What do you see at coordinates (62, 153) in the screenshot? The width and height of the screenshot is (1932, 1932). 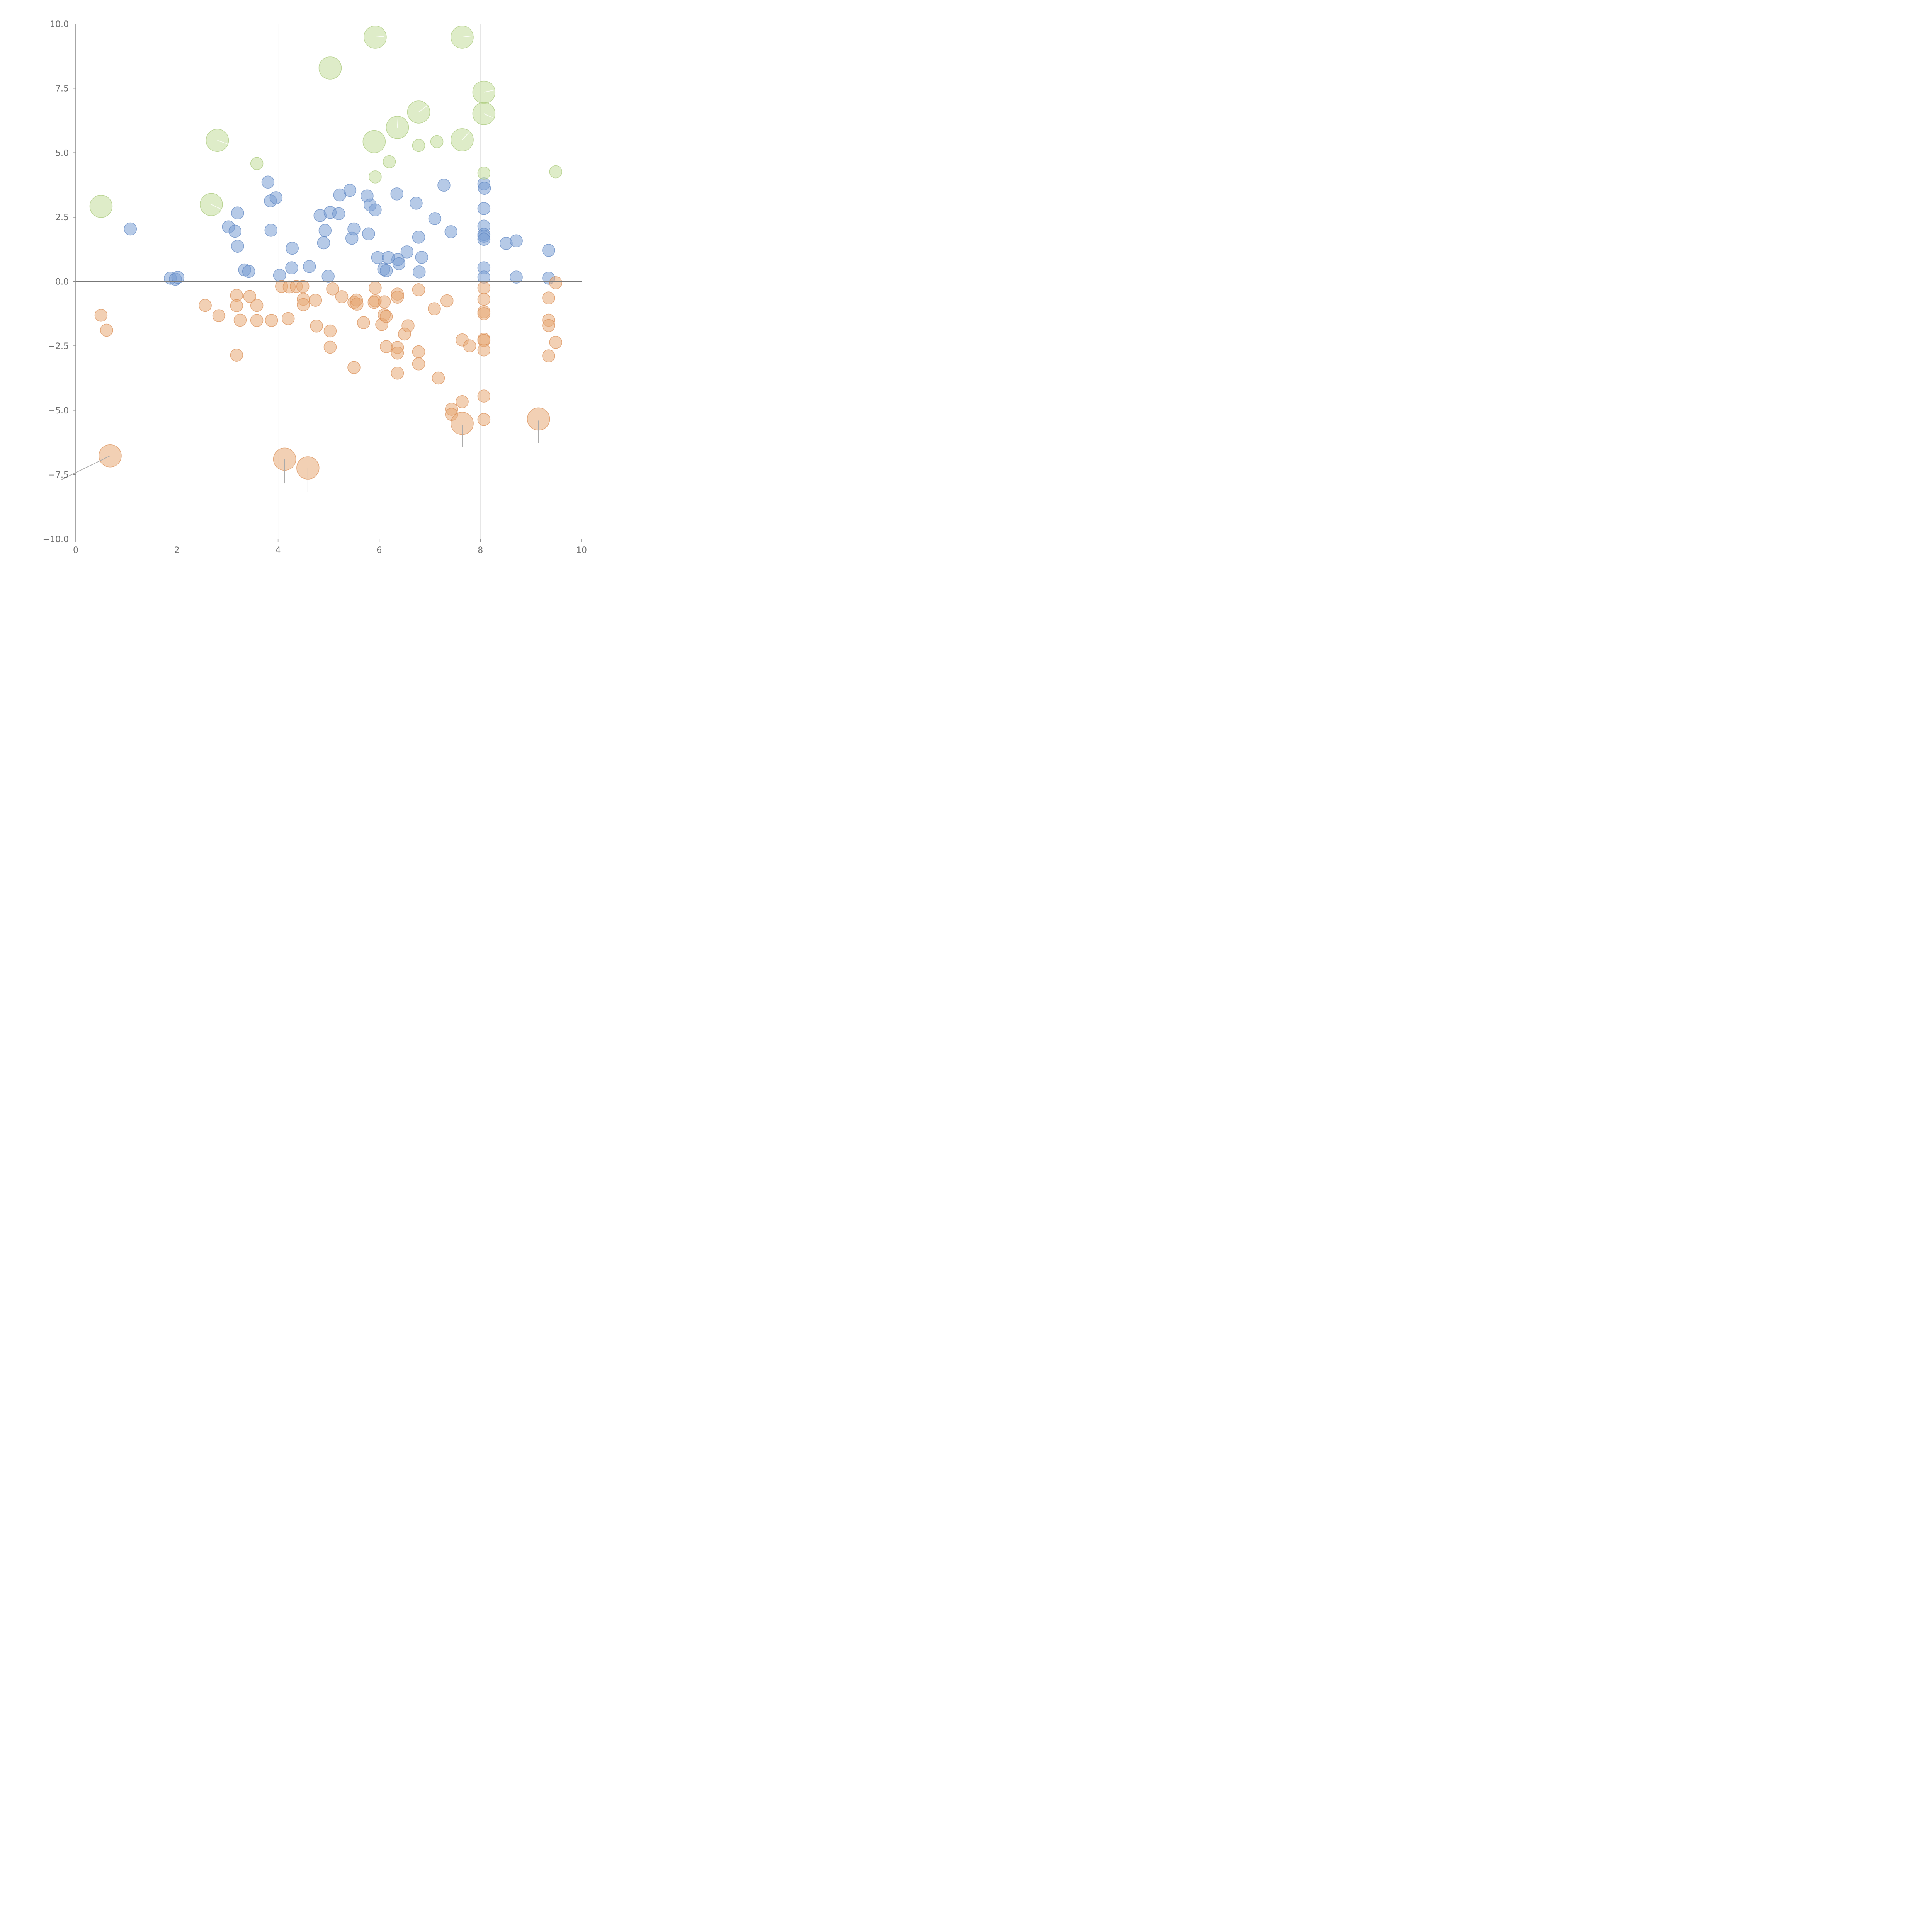 I see `y-tick-label-2: 5.0` at bounding box center [62, 153].